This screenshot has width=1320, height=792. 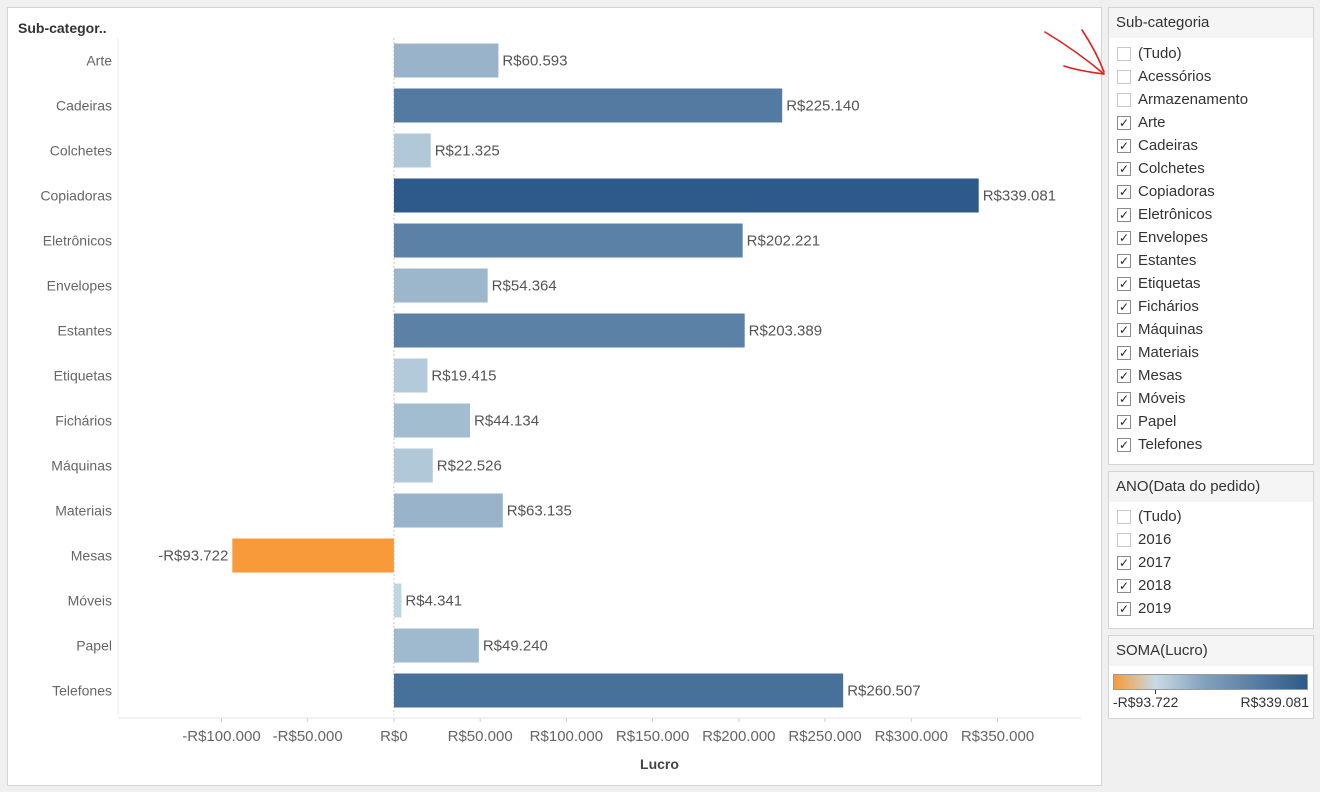 What do you see at coordinates (82, 691) in the screenshot?
I see `category-label: Telefones` at bounding box center [82, 691].